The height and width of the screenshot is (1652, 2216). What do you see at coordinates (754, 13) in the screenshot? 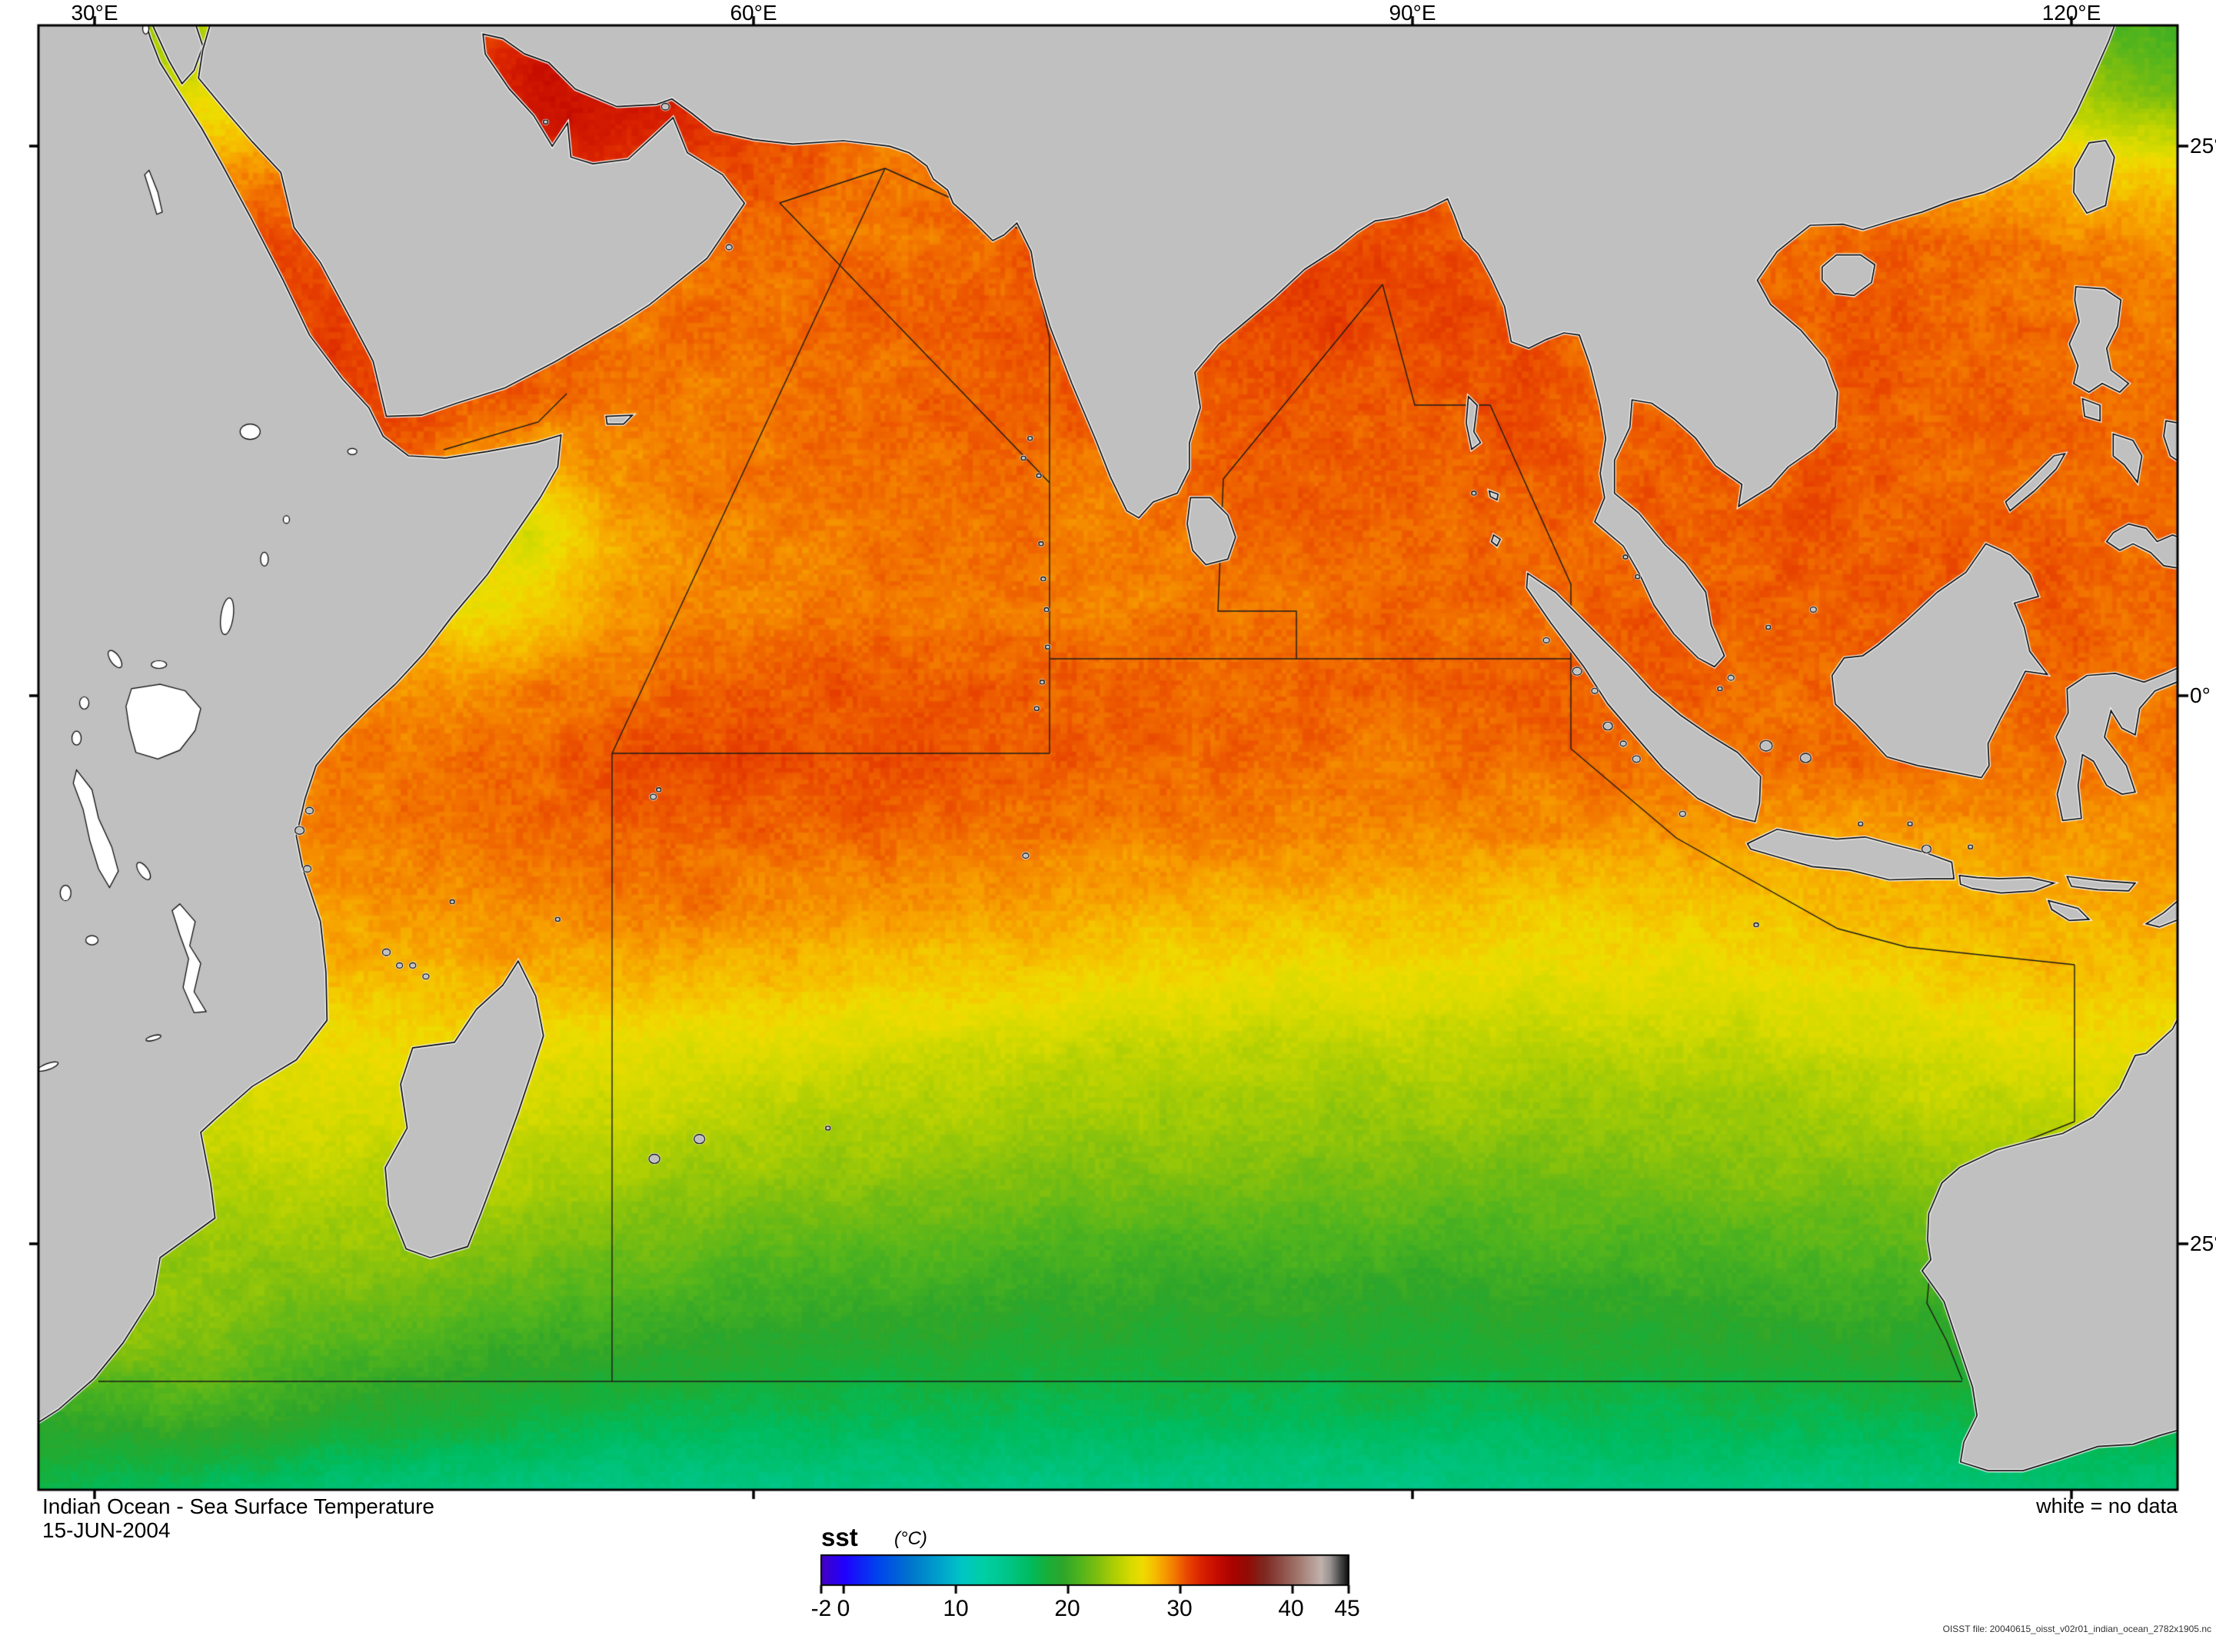
I see `lon-label-60e: 60°E` at bounding box center [754, 13].